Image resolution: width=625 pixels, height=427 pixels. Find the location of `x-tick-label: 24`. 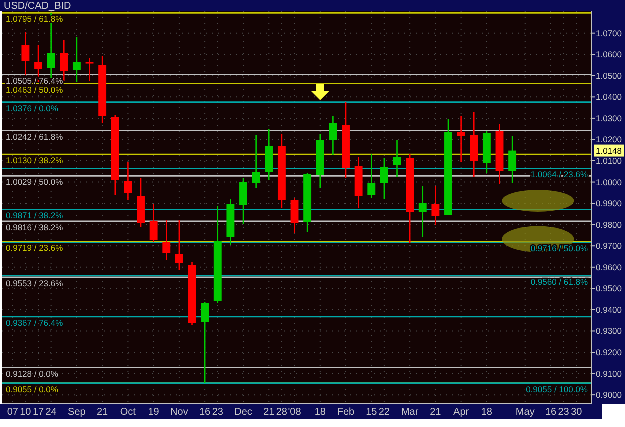

x-tick-label: 24 is located at coordinates (52, 412).